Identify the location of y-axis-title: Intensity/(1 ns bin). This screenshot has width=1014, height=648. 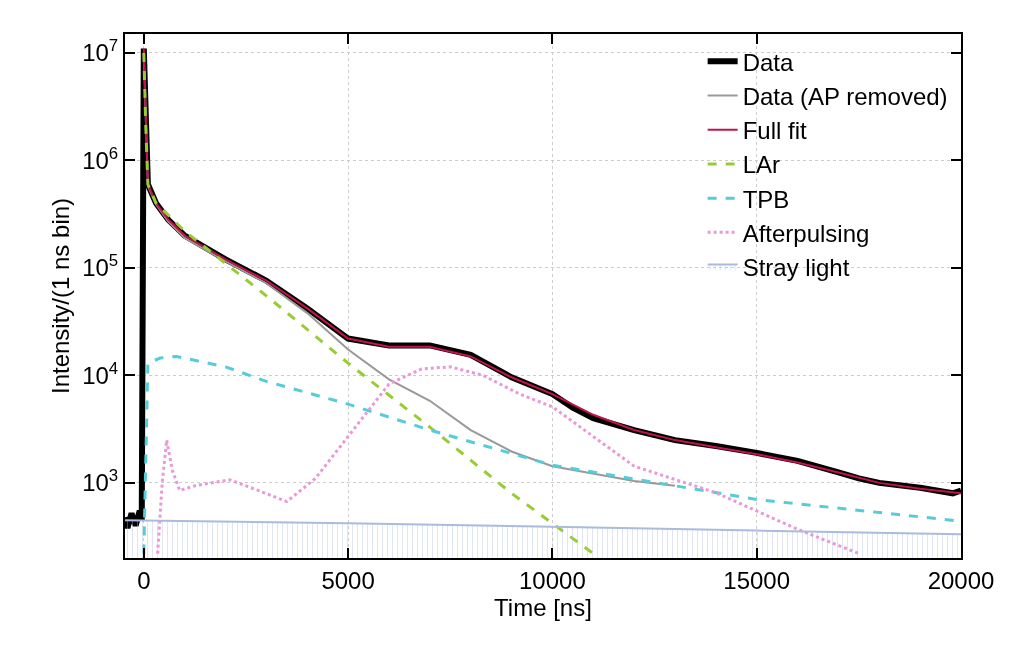
(60, 296).